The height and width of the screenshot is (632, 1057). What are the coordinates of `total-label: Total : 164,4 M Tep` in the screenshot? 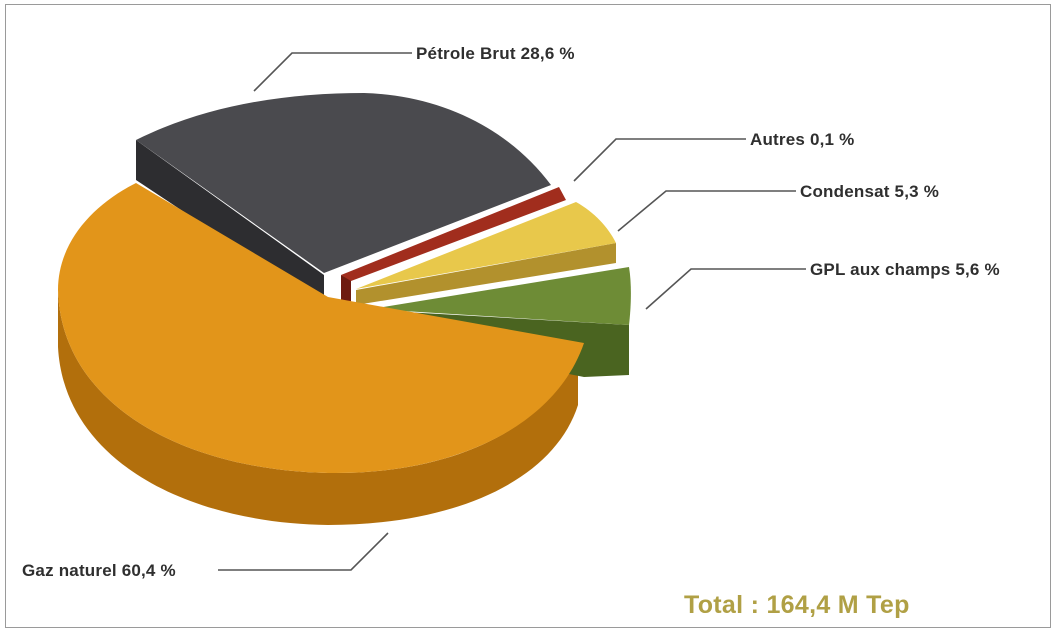 It's located at (797, 605).